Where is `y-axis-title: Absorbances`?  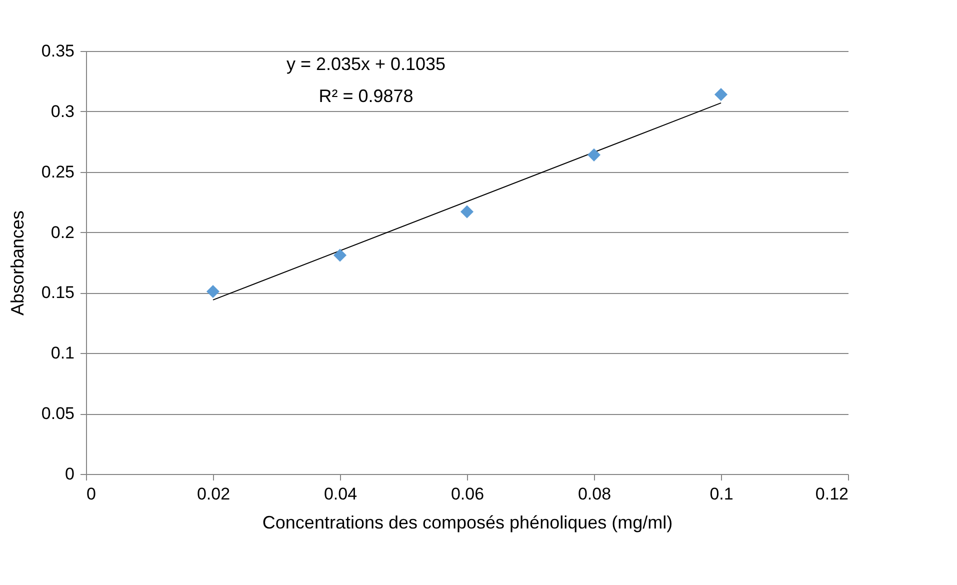 y-axis-title: Absorbances is located at coordinates (17, 263).